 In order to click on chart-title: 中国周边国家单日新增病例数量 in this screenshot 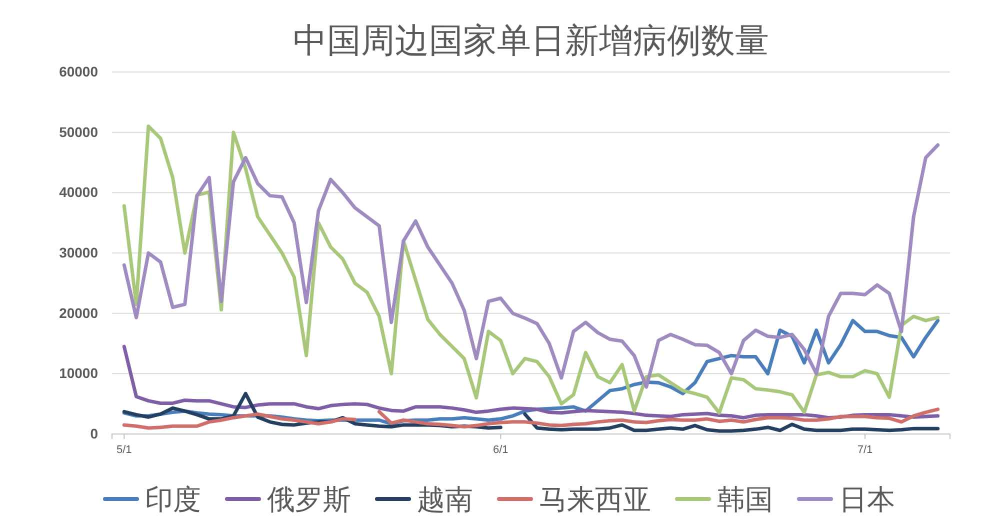, I will do `click(531, 41)`.